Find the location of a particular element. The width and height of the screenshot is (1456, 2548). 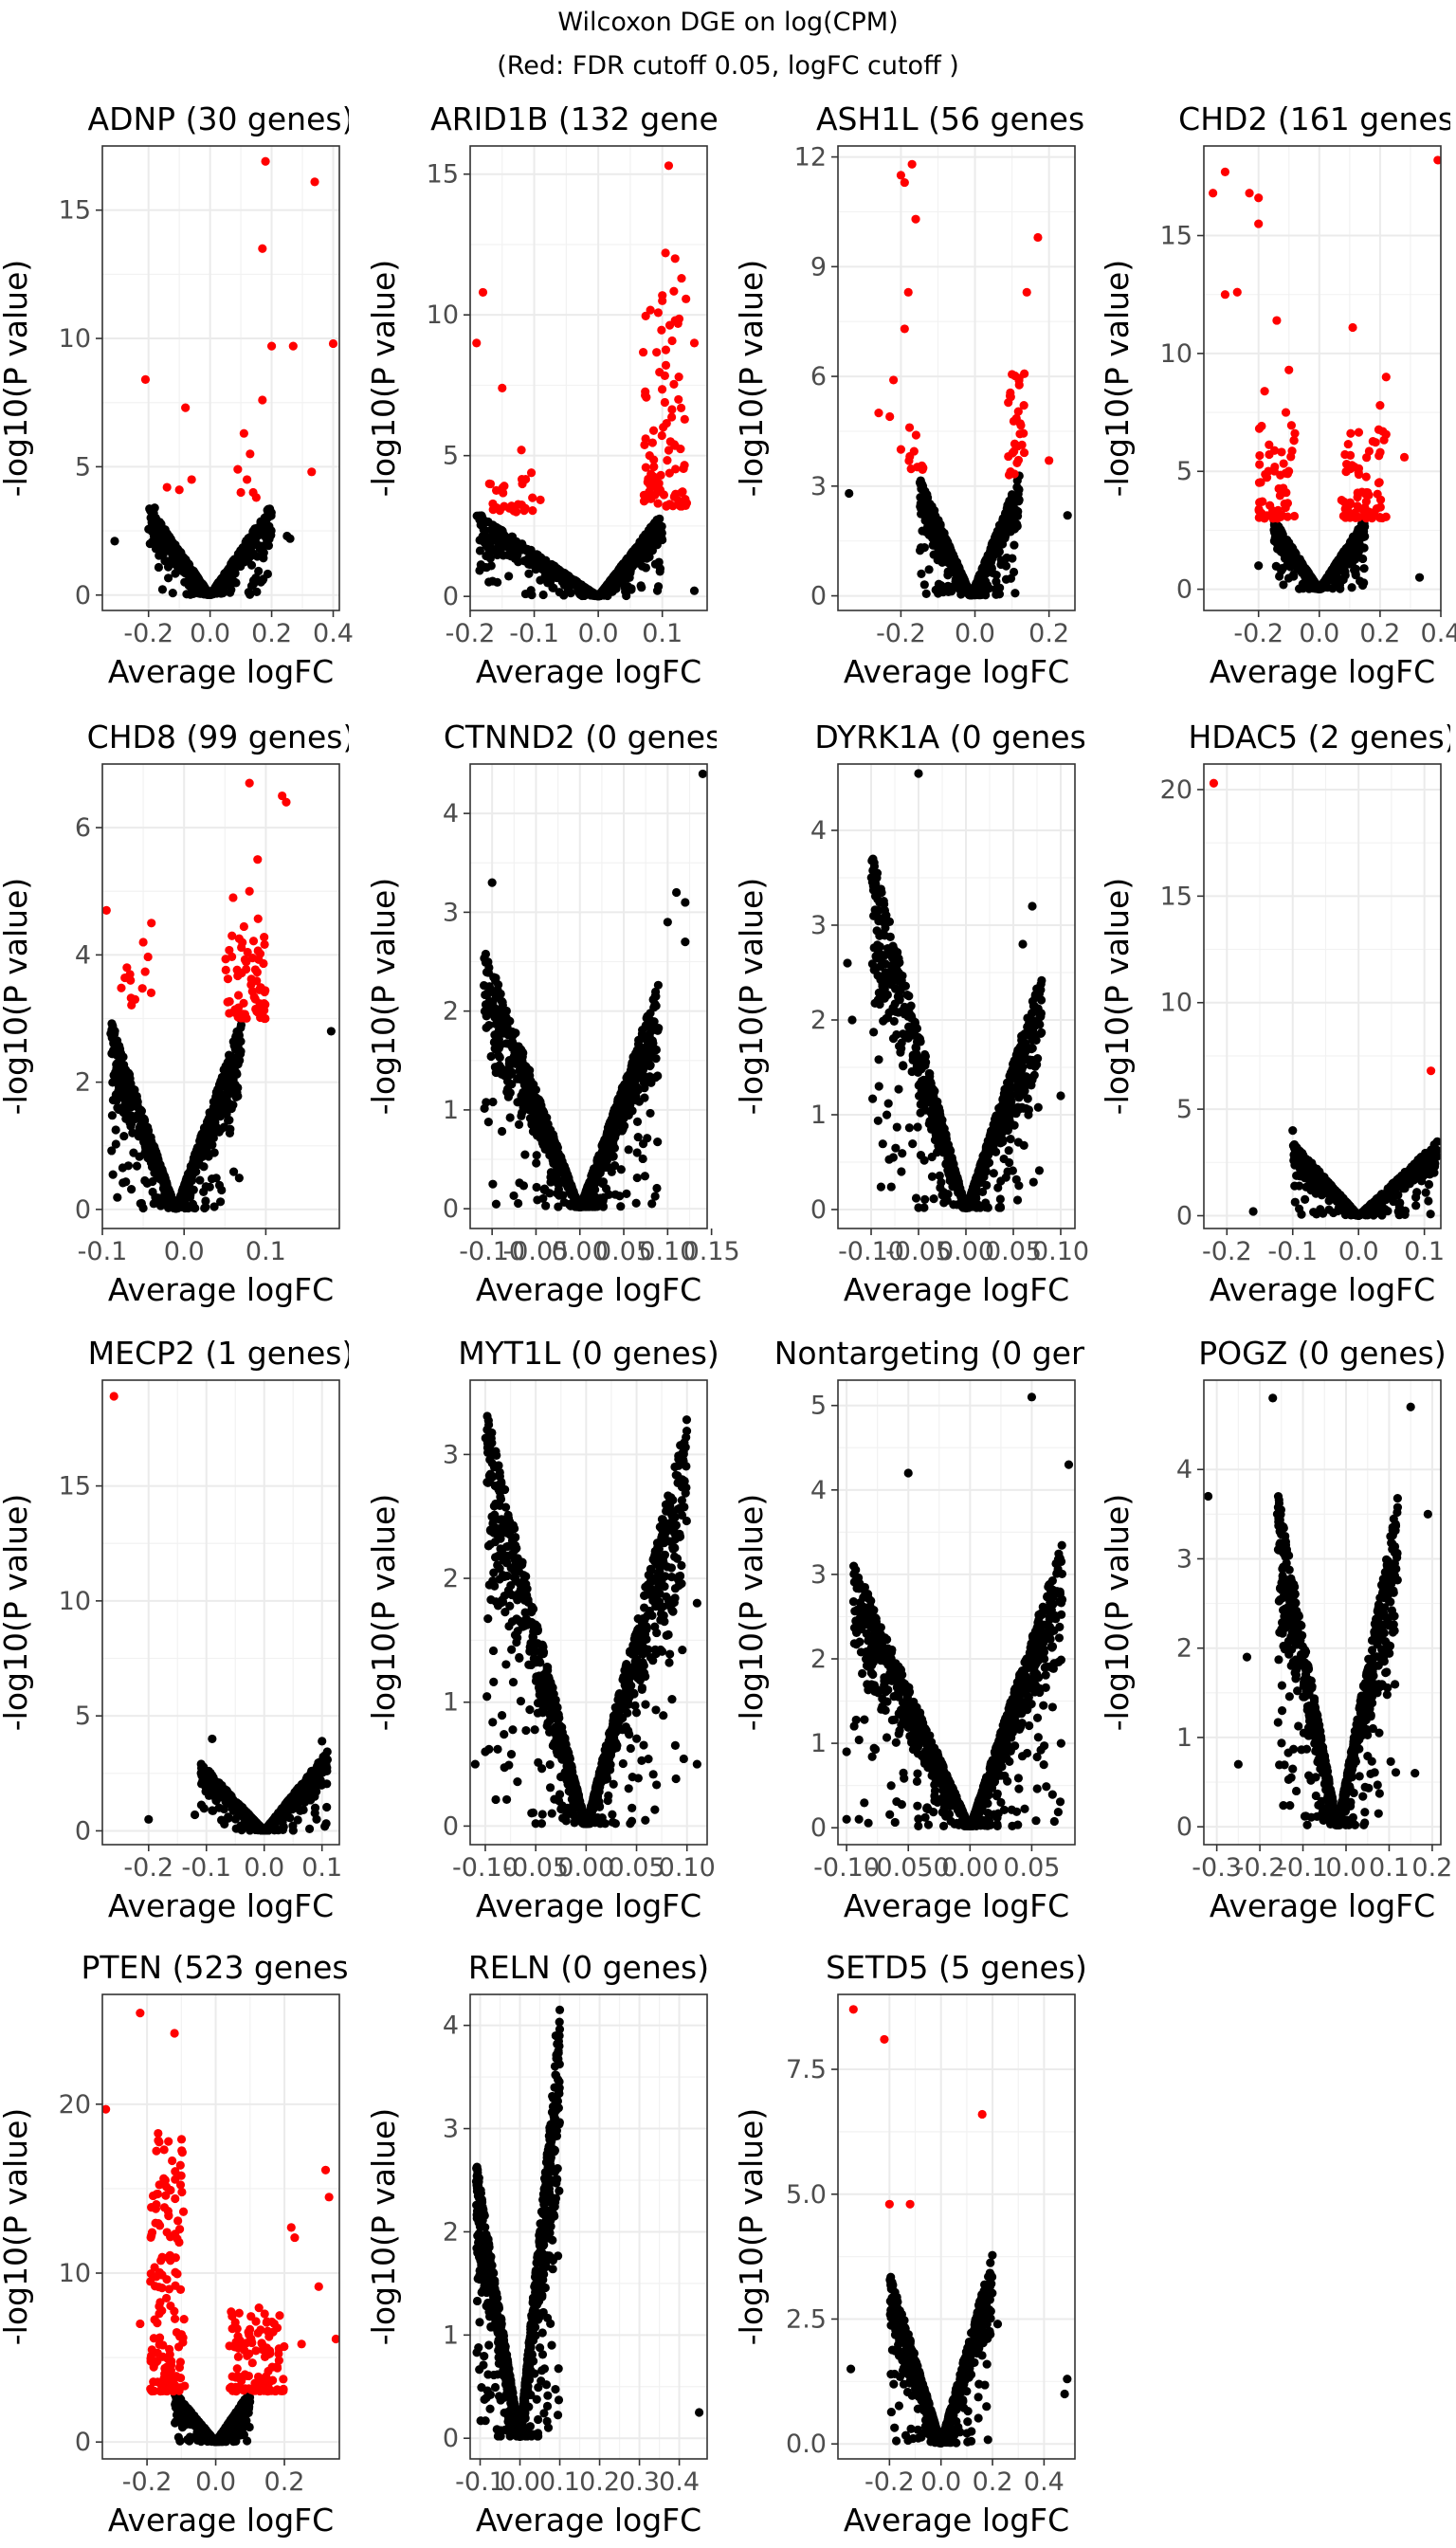

y-tick-label: 6 is located at coordinates (83, 828).